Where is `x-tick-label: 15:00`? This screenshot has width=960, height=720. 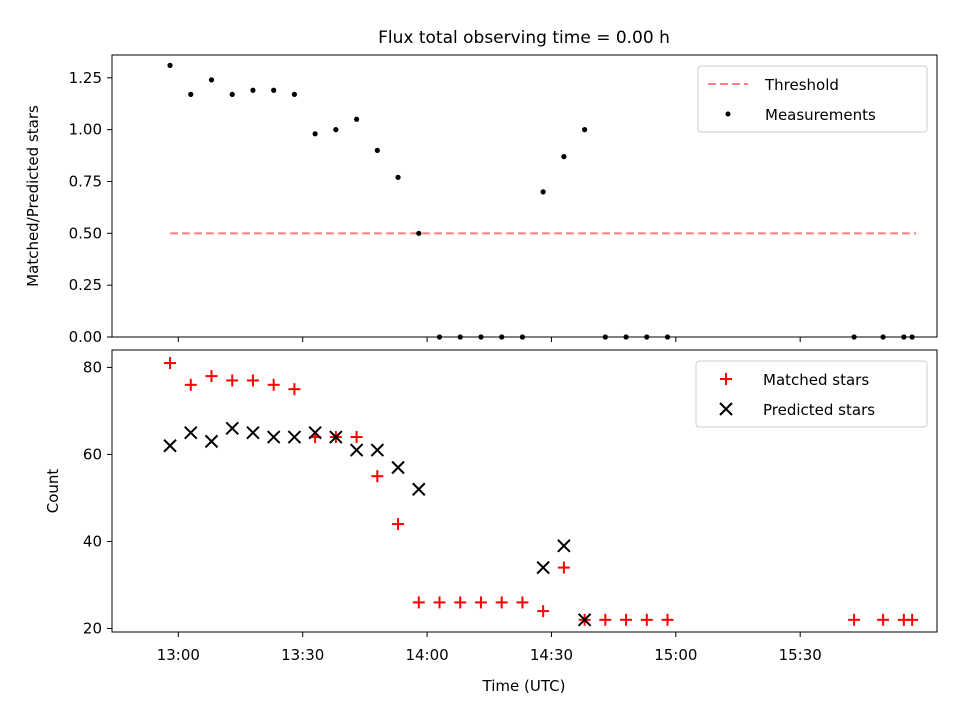 x-tick-label: 15:00 is located at coordinates (675, 655).